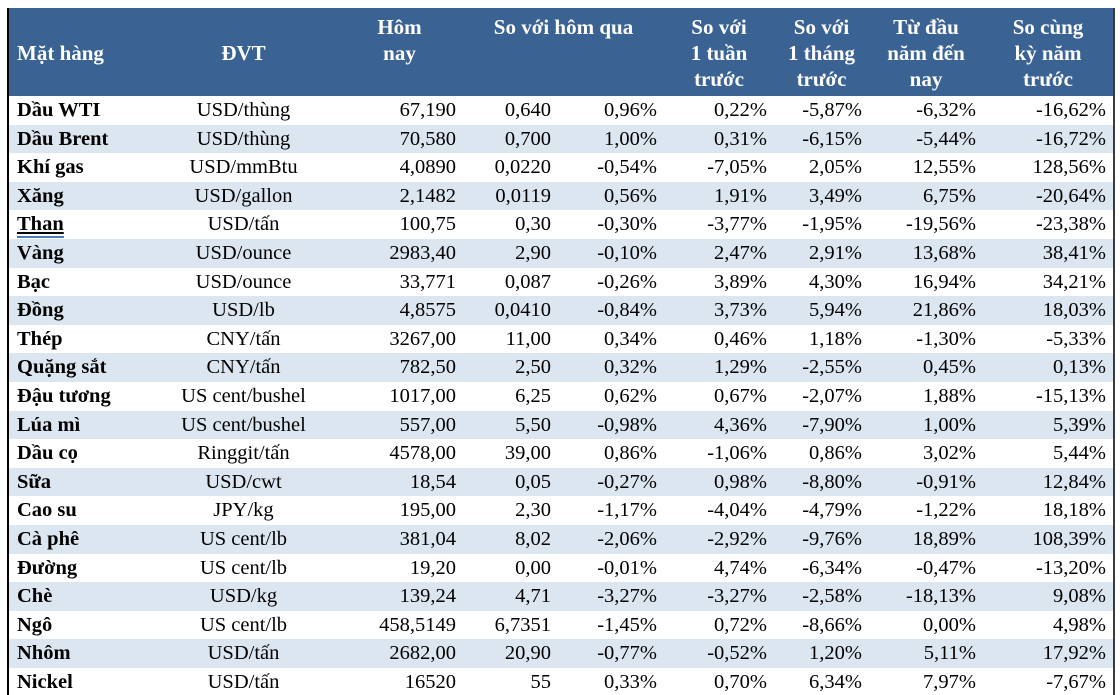 This screenshot has height=695, width=1120. I want to click on cell-change: 0,05, so click(533, 481).